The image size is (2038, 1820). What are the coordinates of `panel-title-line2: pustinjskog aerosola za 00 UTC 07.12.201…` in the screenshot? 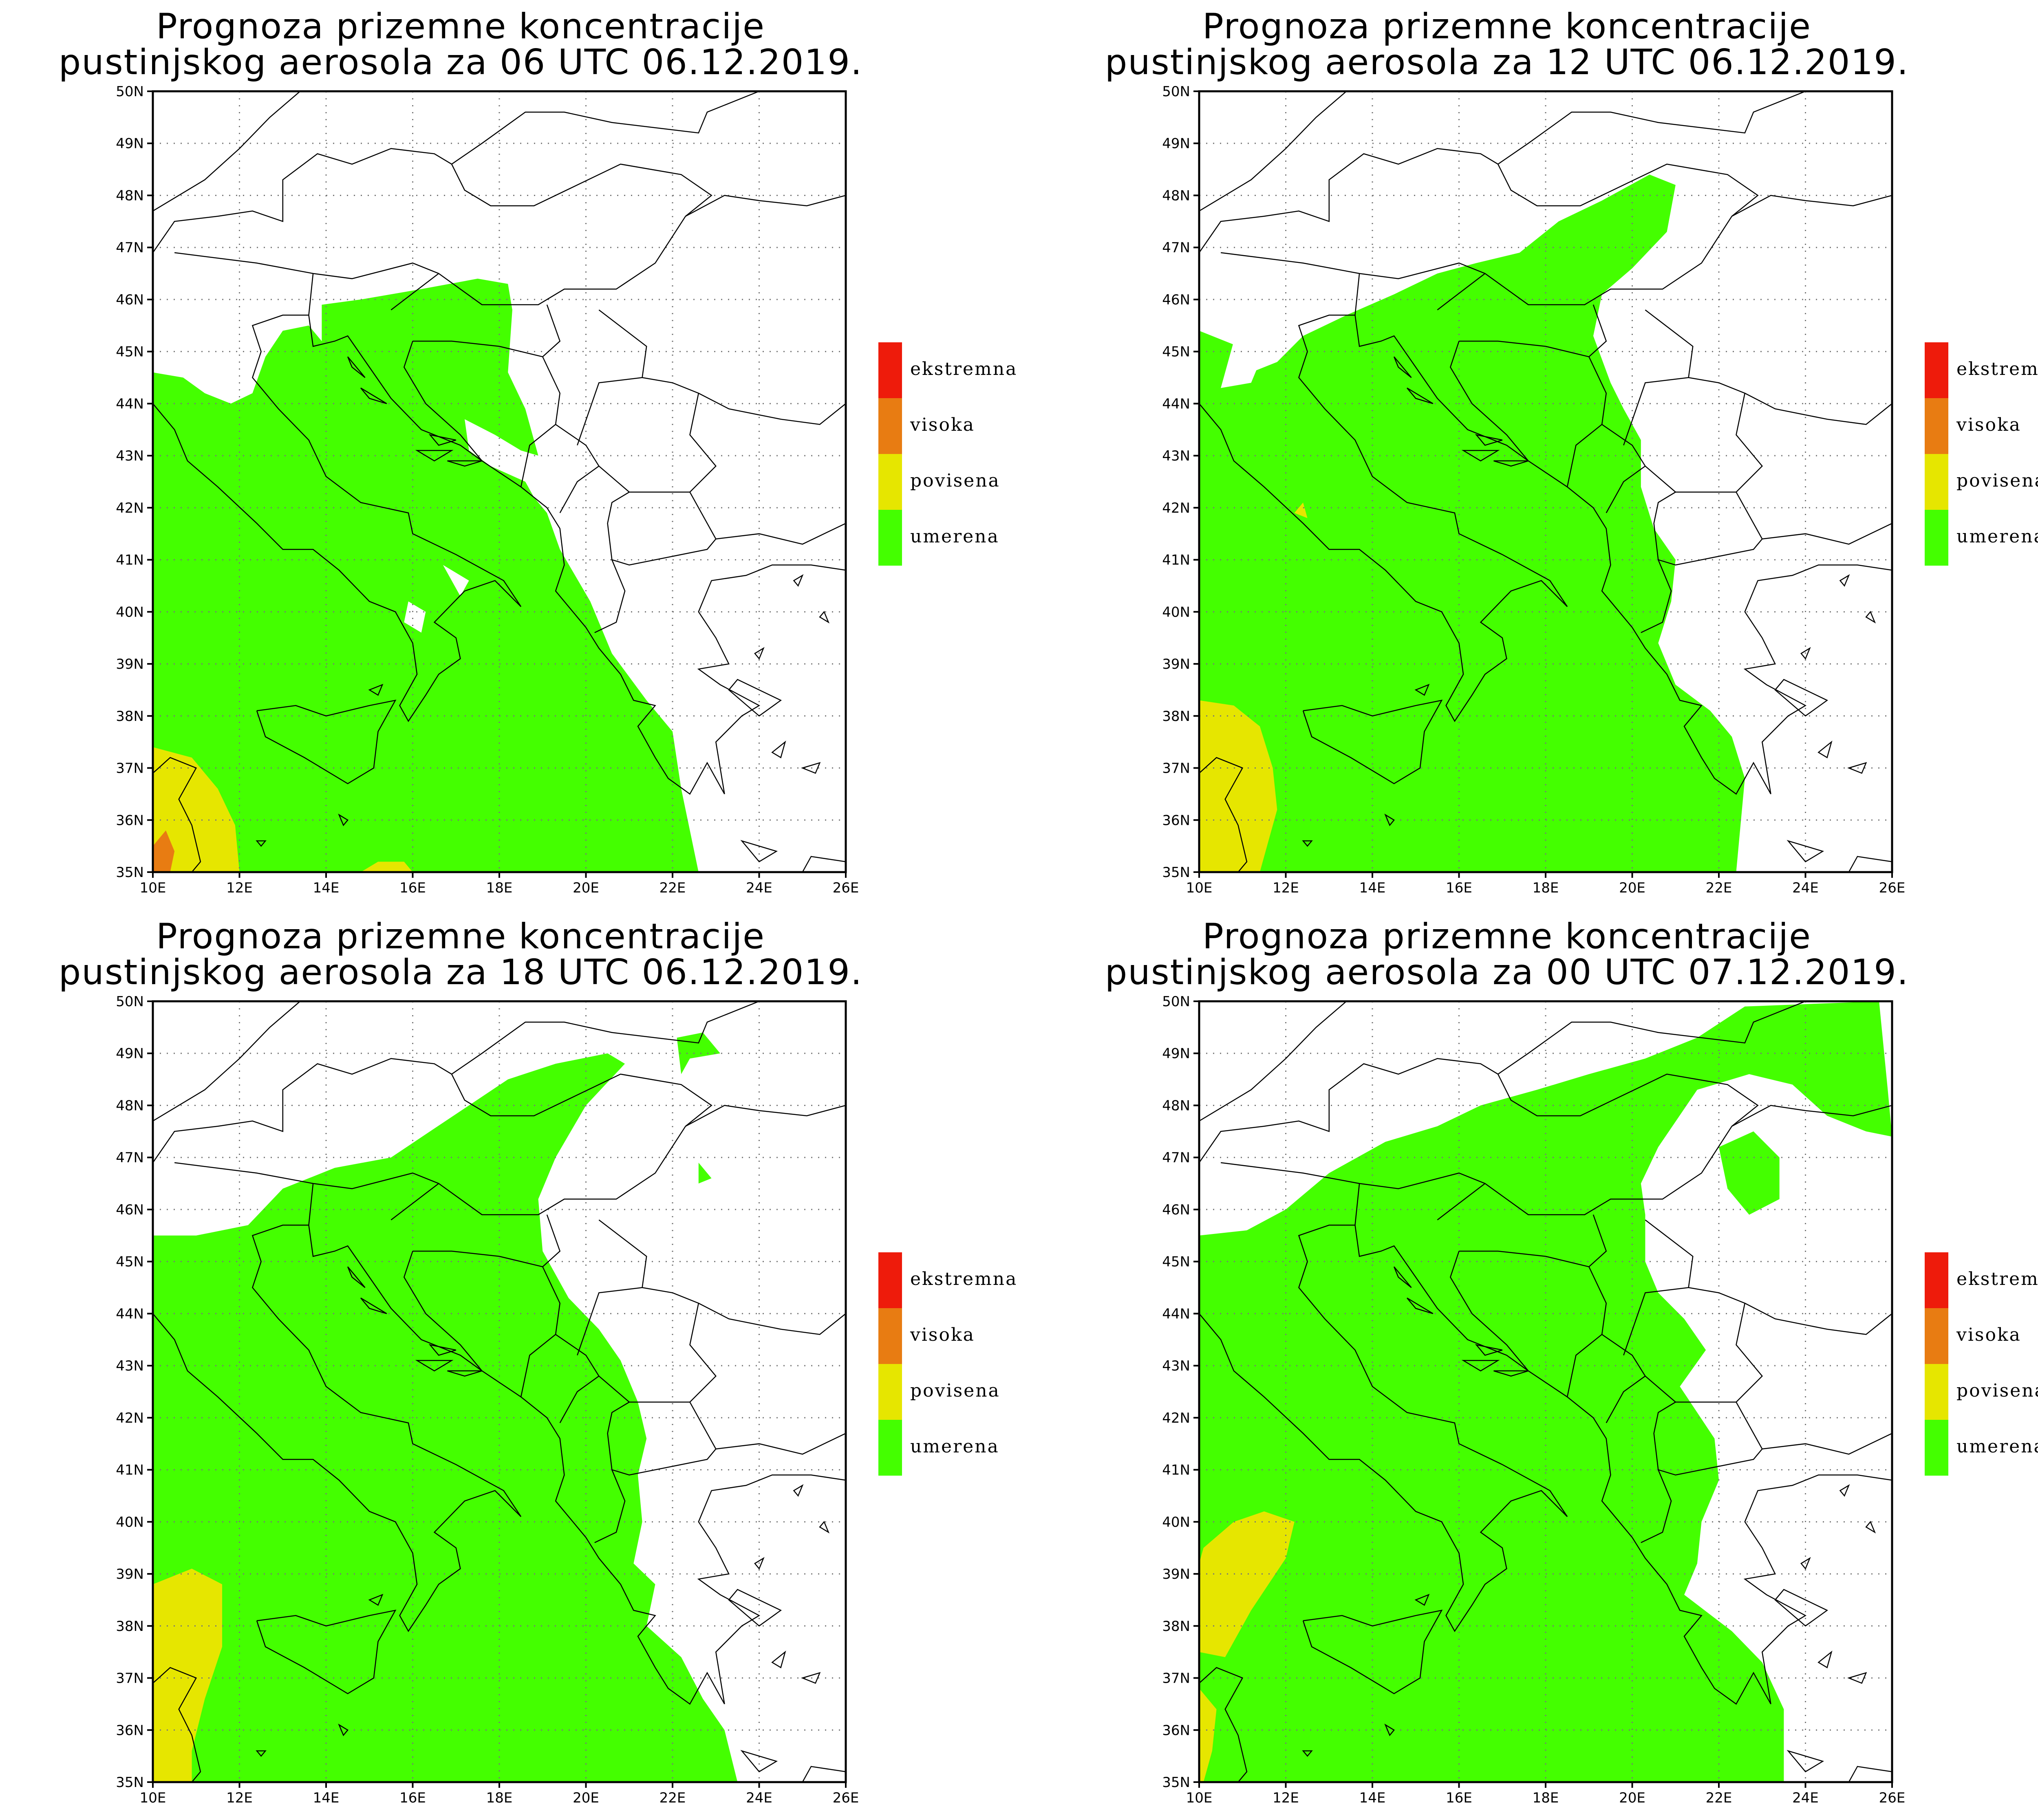 It's located at (1507, 973).